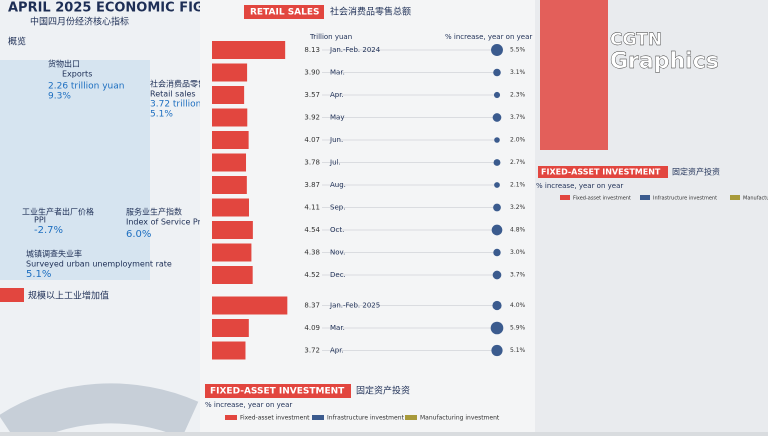  What do you see at coordinates (59, 97) in the screenshot?
I see `item-change: 9.3%` at bounding box center [59, 97].